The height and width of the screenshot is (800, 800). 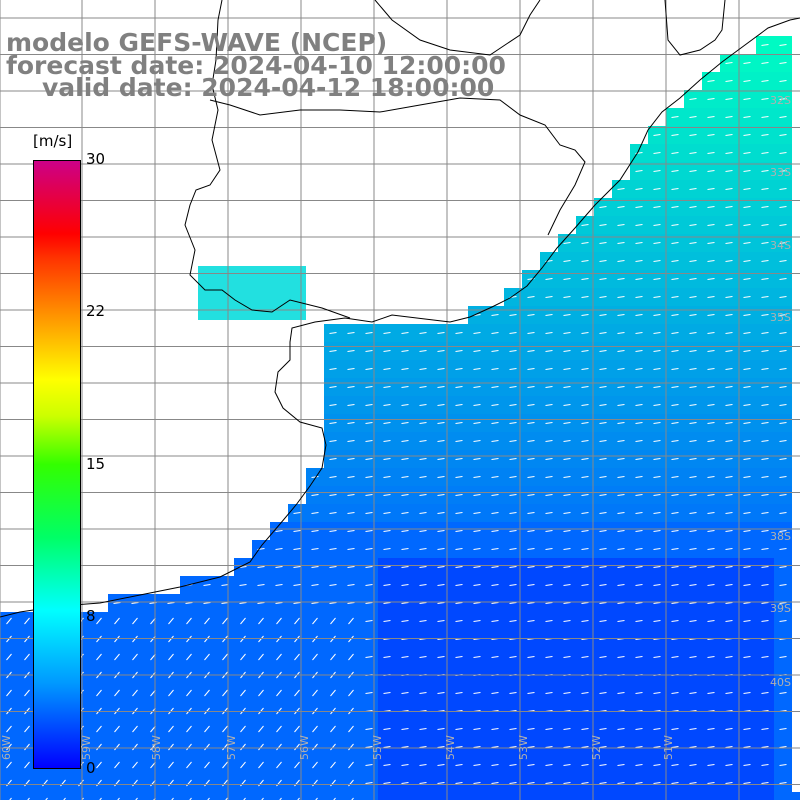 I want to click on longitude-label: 60W, so click(x=6, y=747).